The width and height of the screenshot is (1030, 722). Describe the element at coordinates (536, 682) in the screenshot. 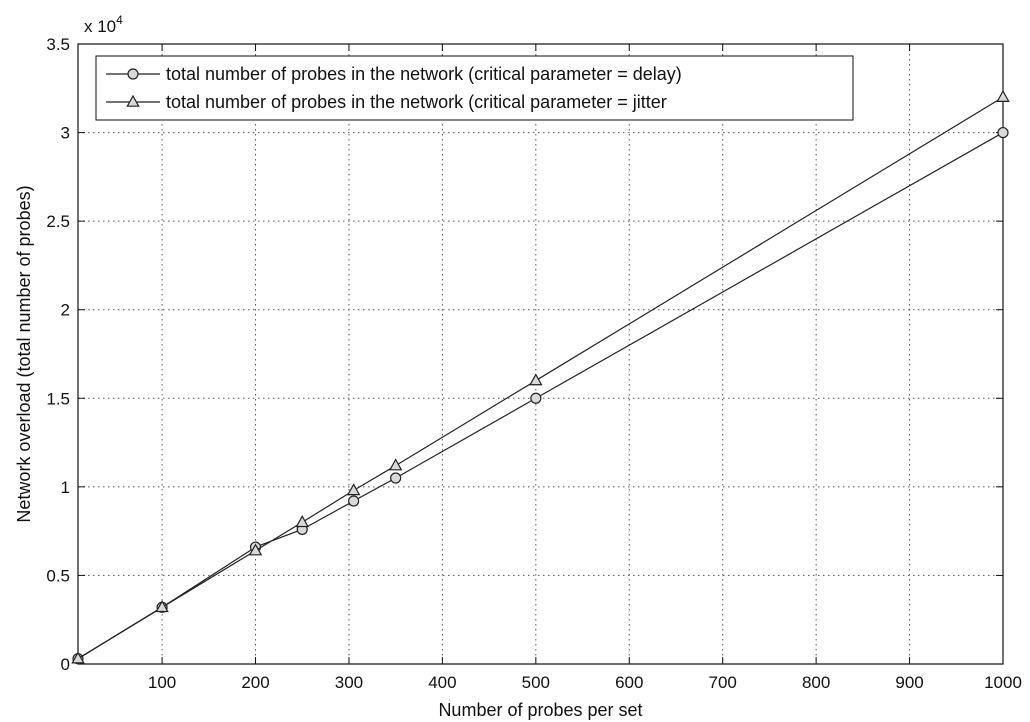

I see `x-tick-label: 500` at that location.